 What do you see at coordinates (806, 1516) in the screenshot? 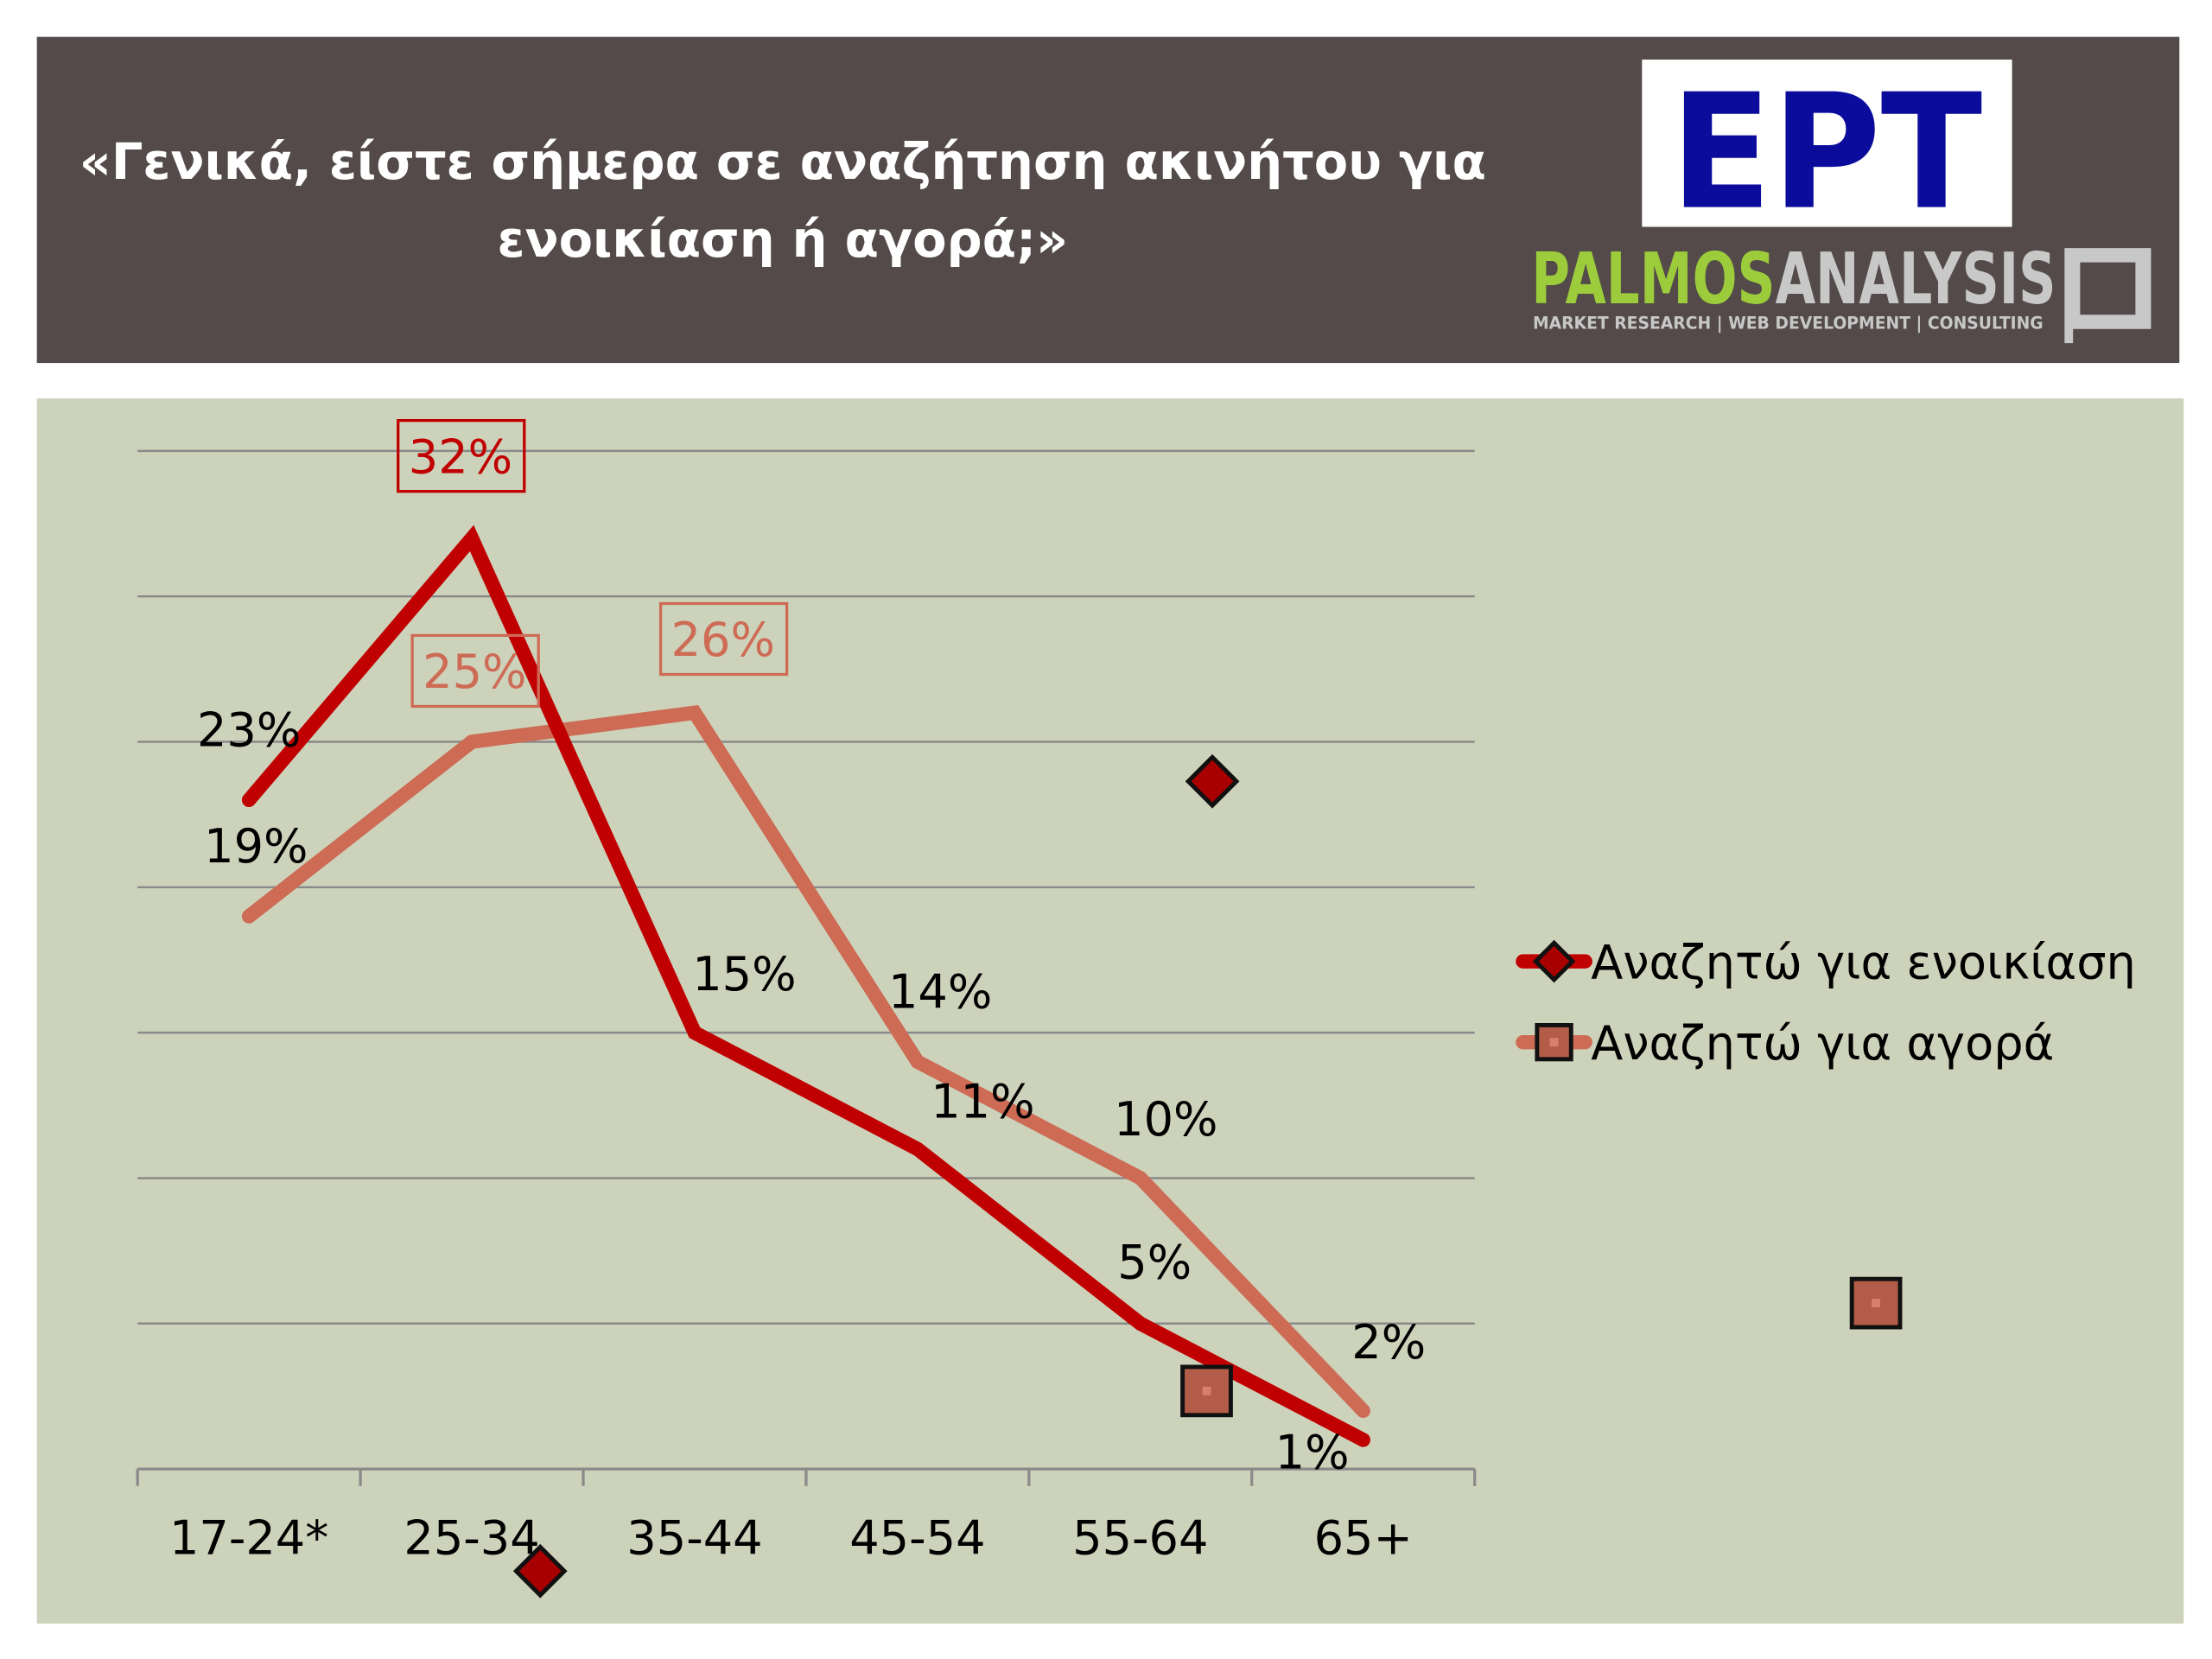
I see `x-axis: 17-24* 25-34 35-44 45-54 55-64 65+` at bounding box center [806, 1516].